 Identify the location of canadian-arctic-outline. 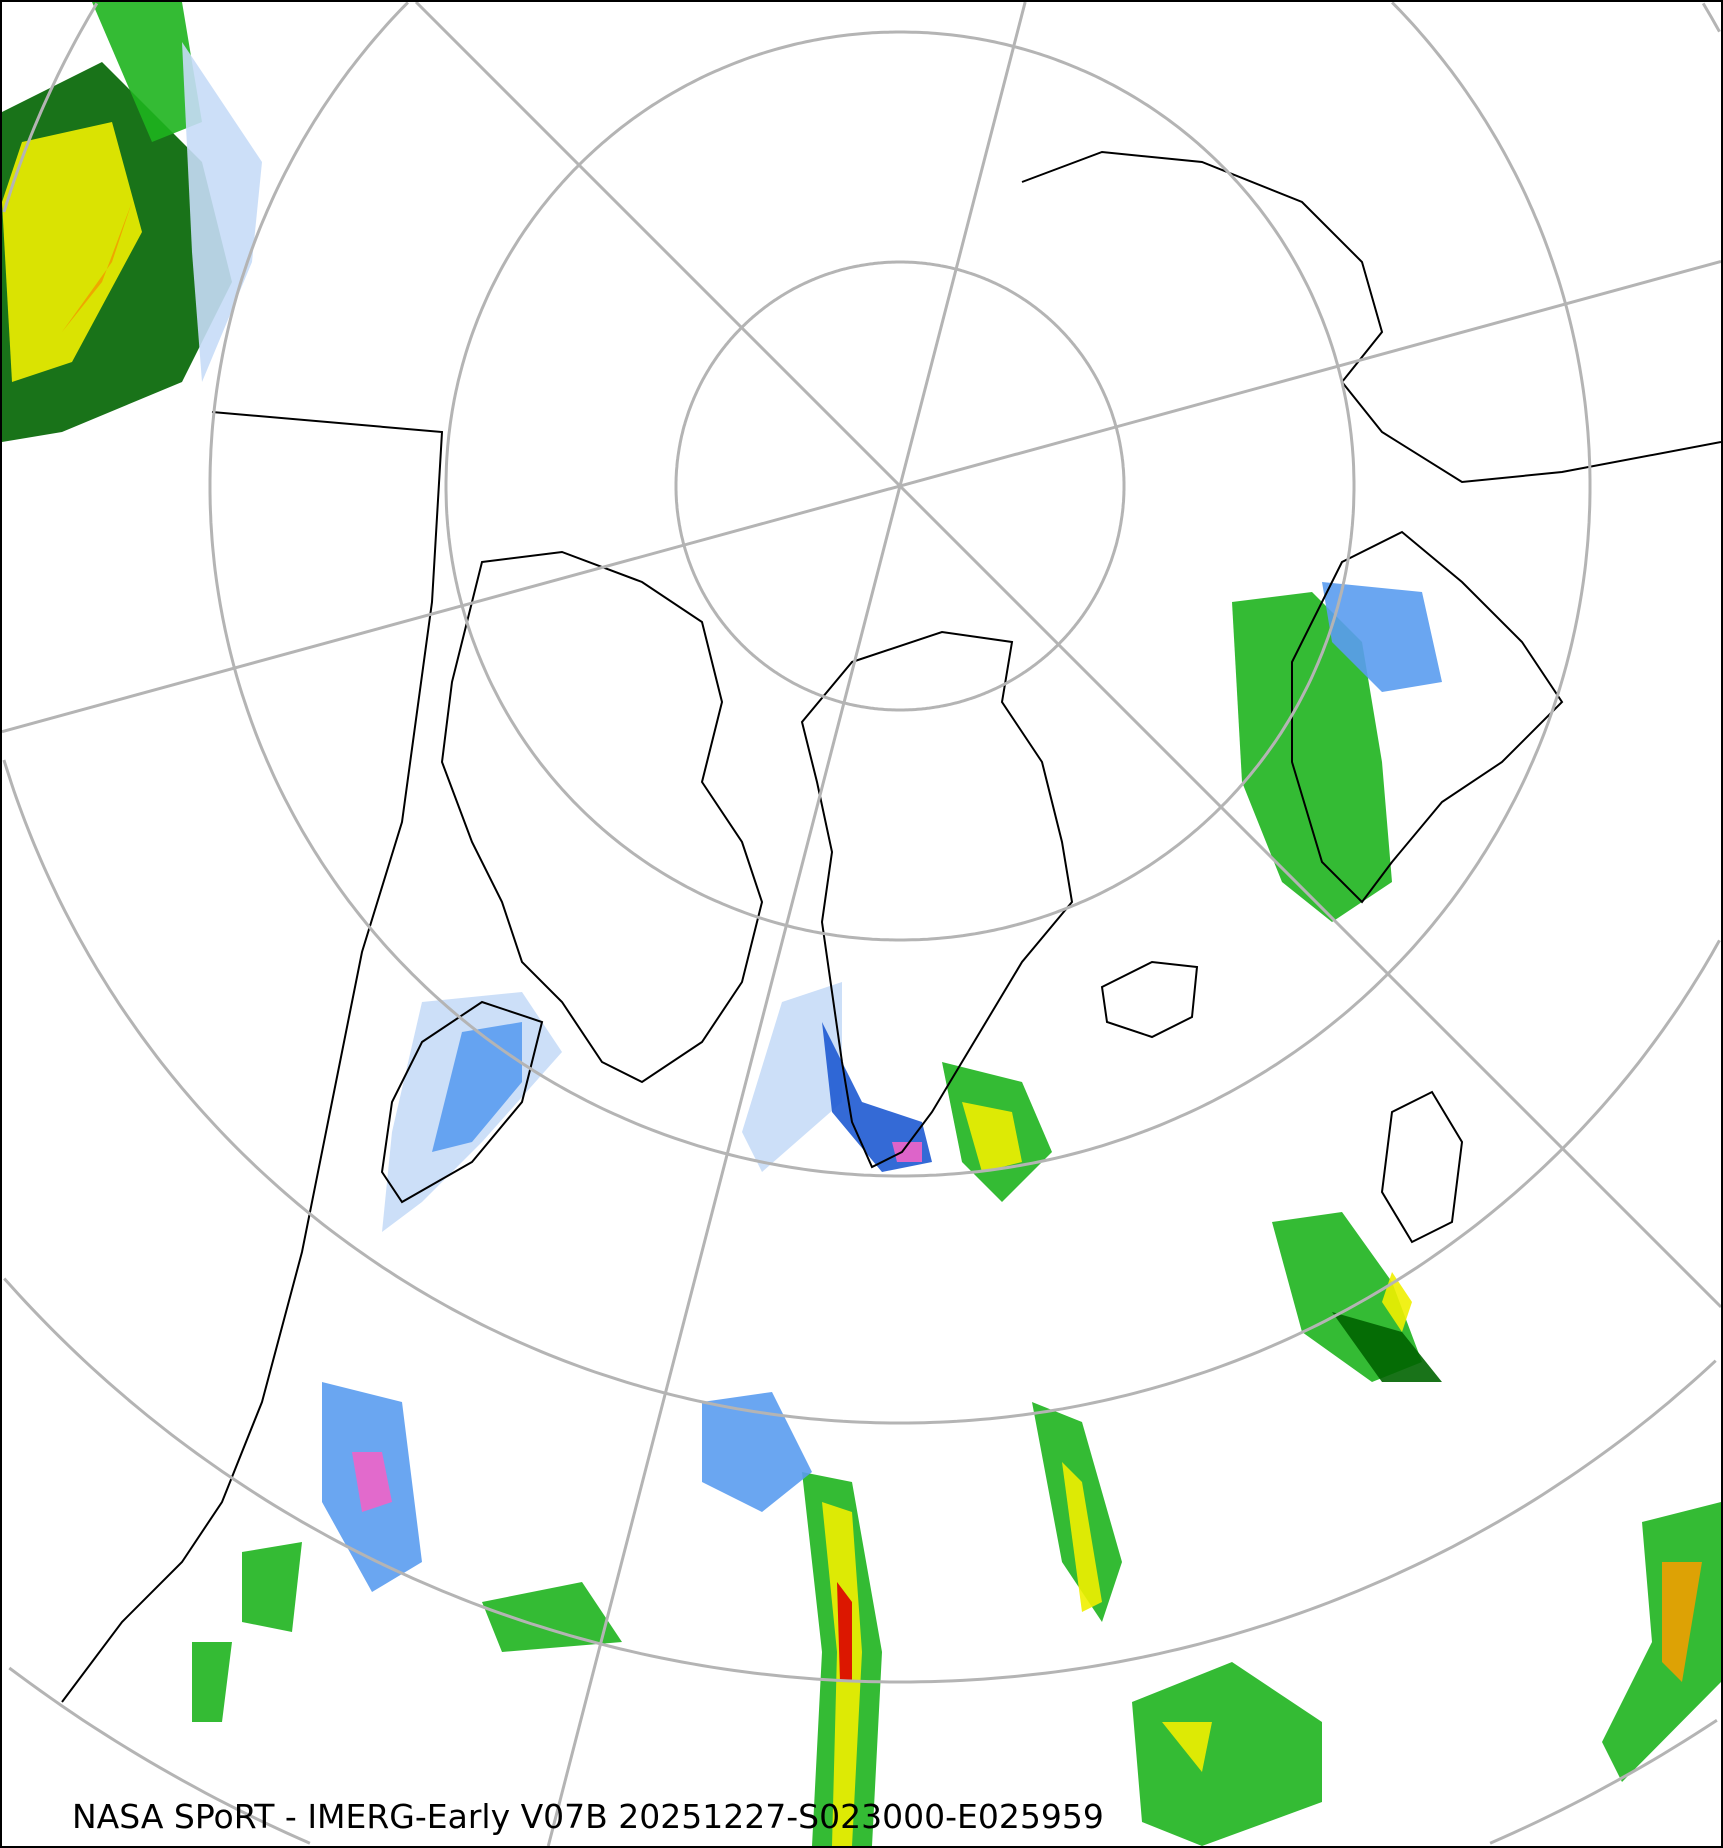
(602, 817).